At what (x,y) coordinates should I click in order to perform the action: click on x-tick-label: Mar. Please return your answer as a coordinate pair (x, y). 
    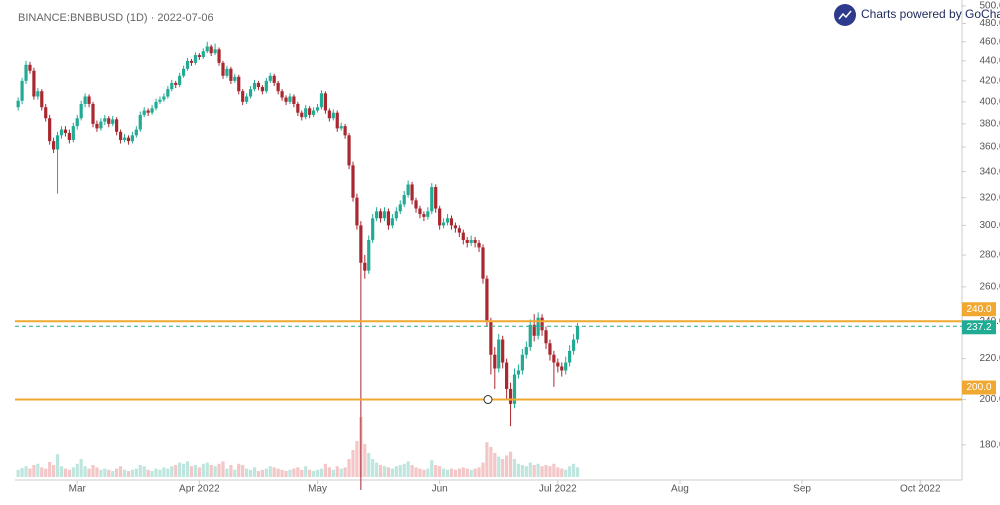
    Looking at the image, I should click on (78, 489).